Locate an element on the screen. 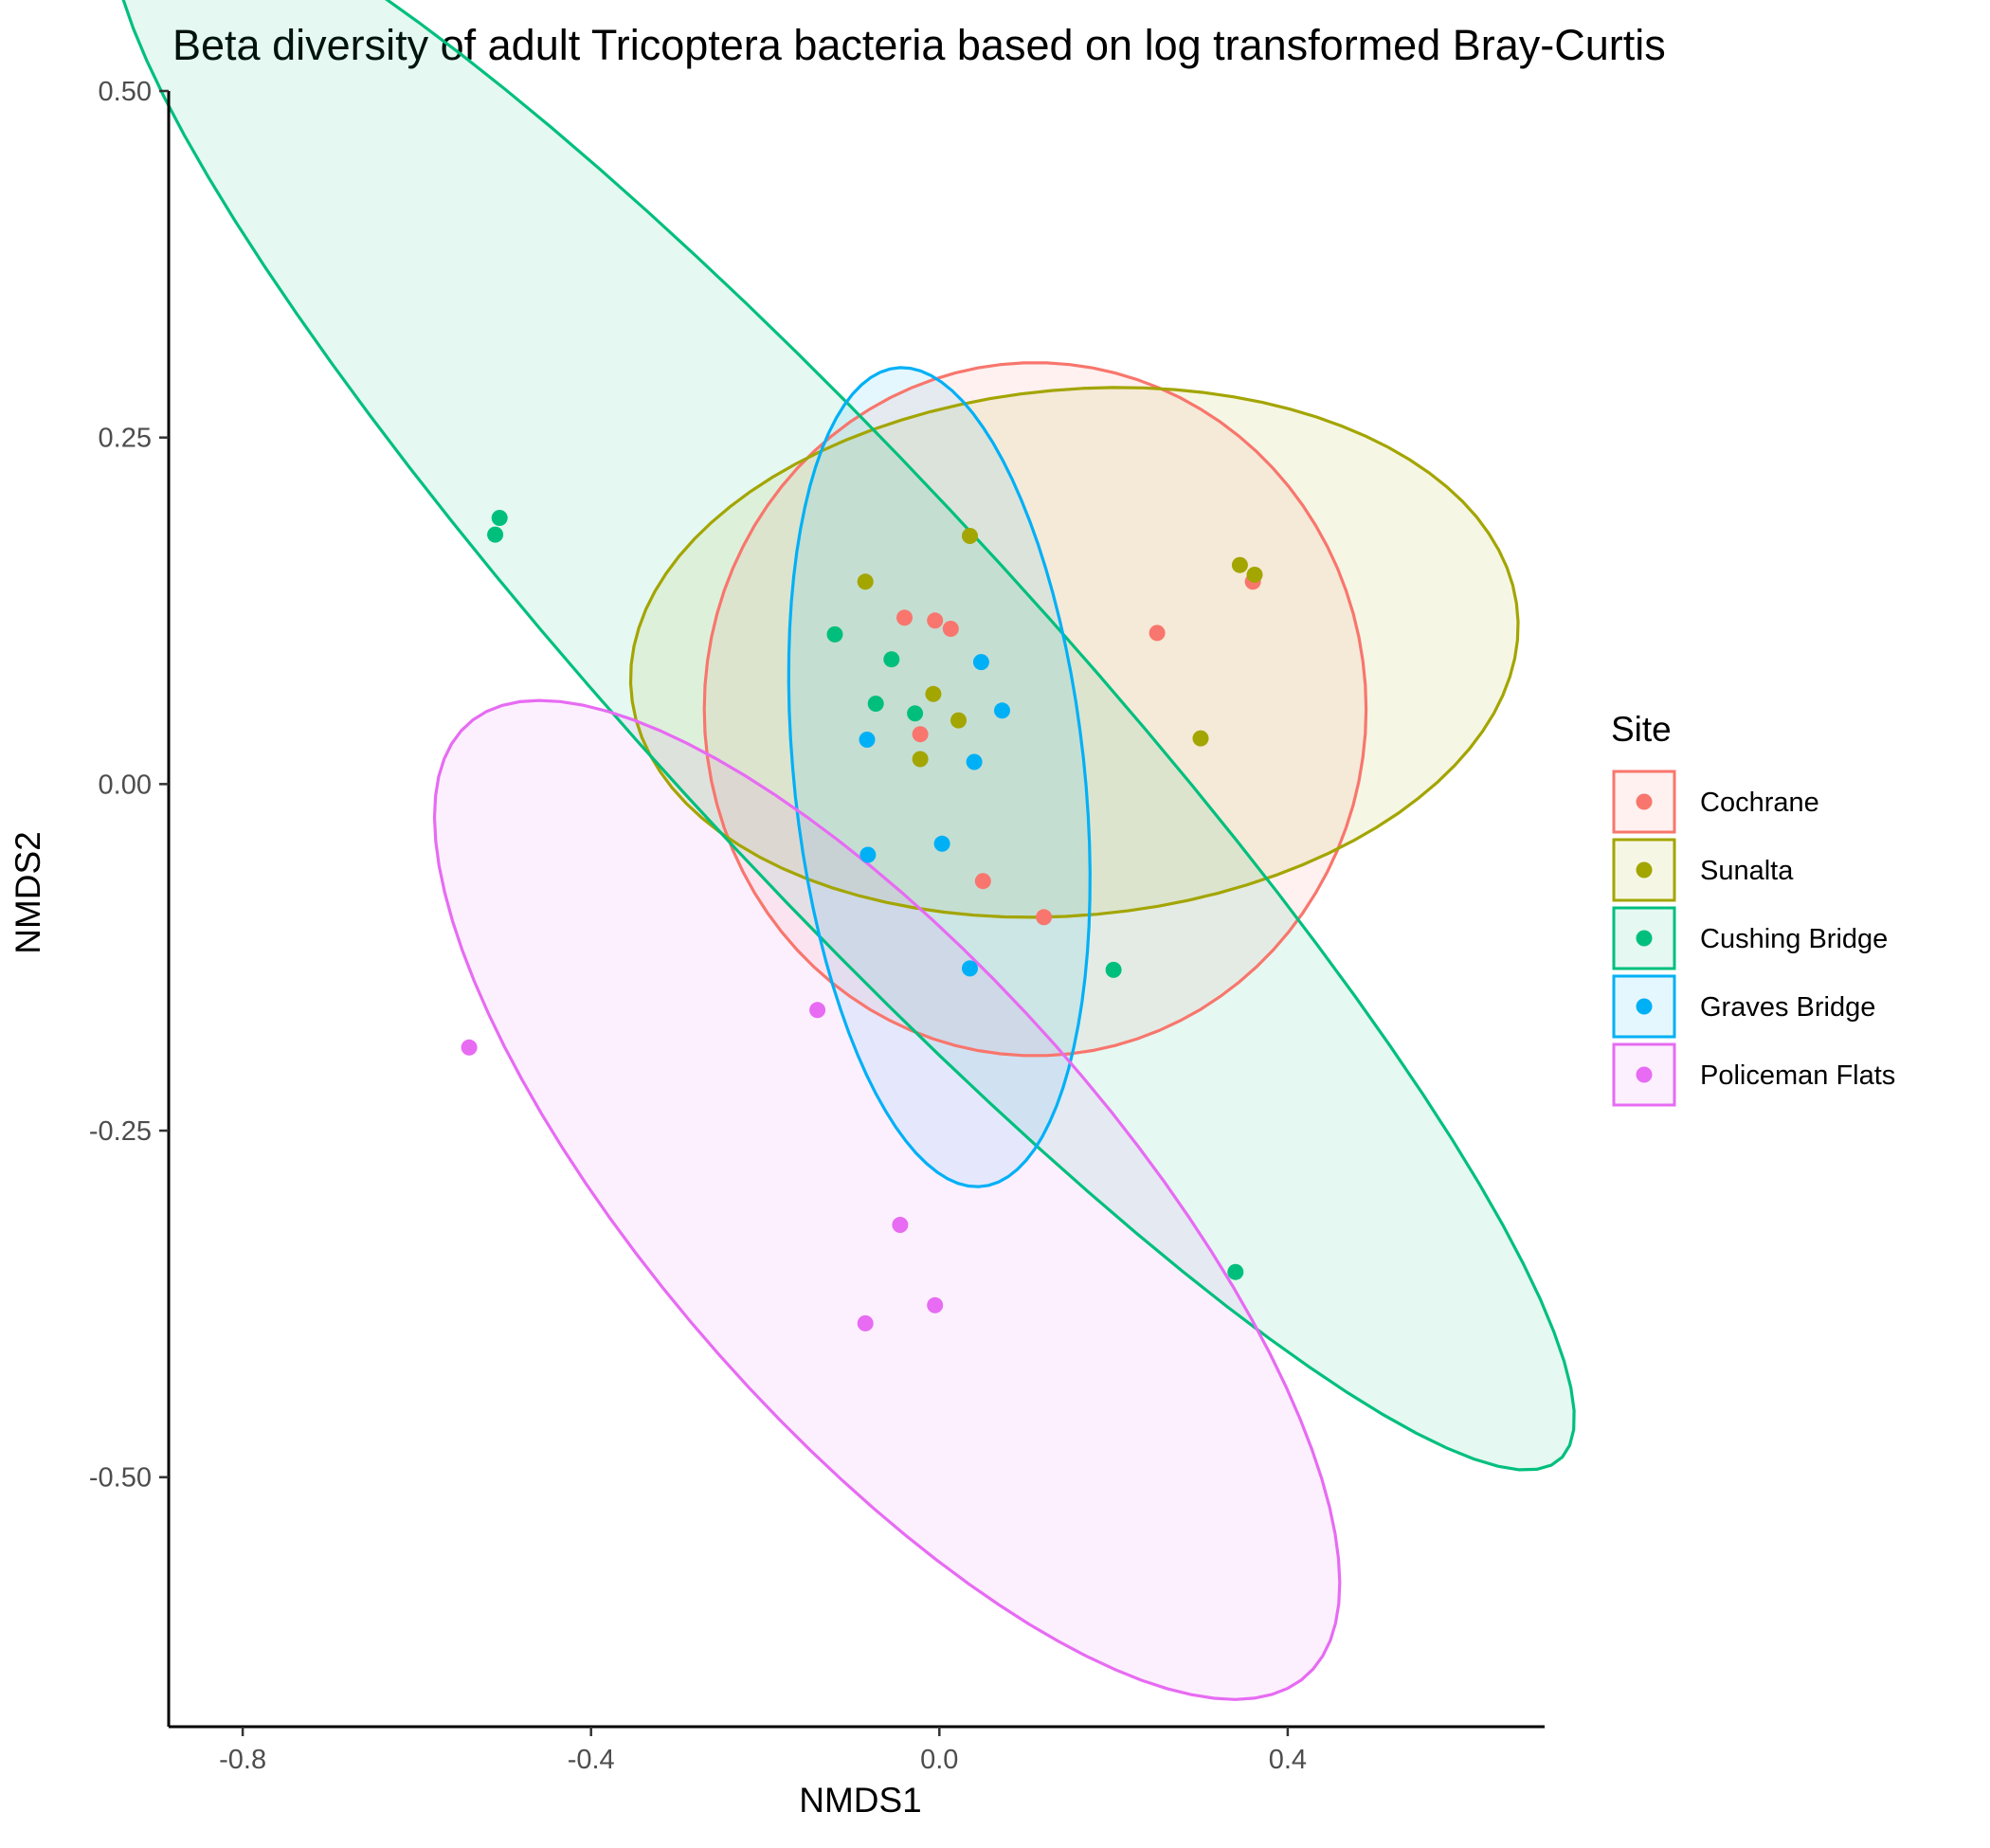  legend-key-cushing-bridge is located at coordinates (1644, 938).